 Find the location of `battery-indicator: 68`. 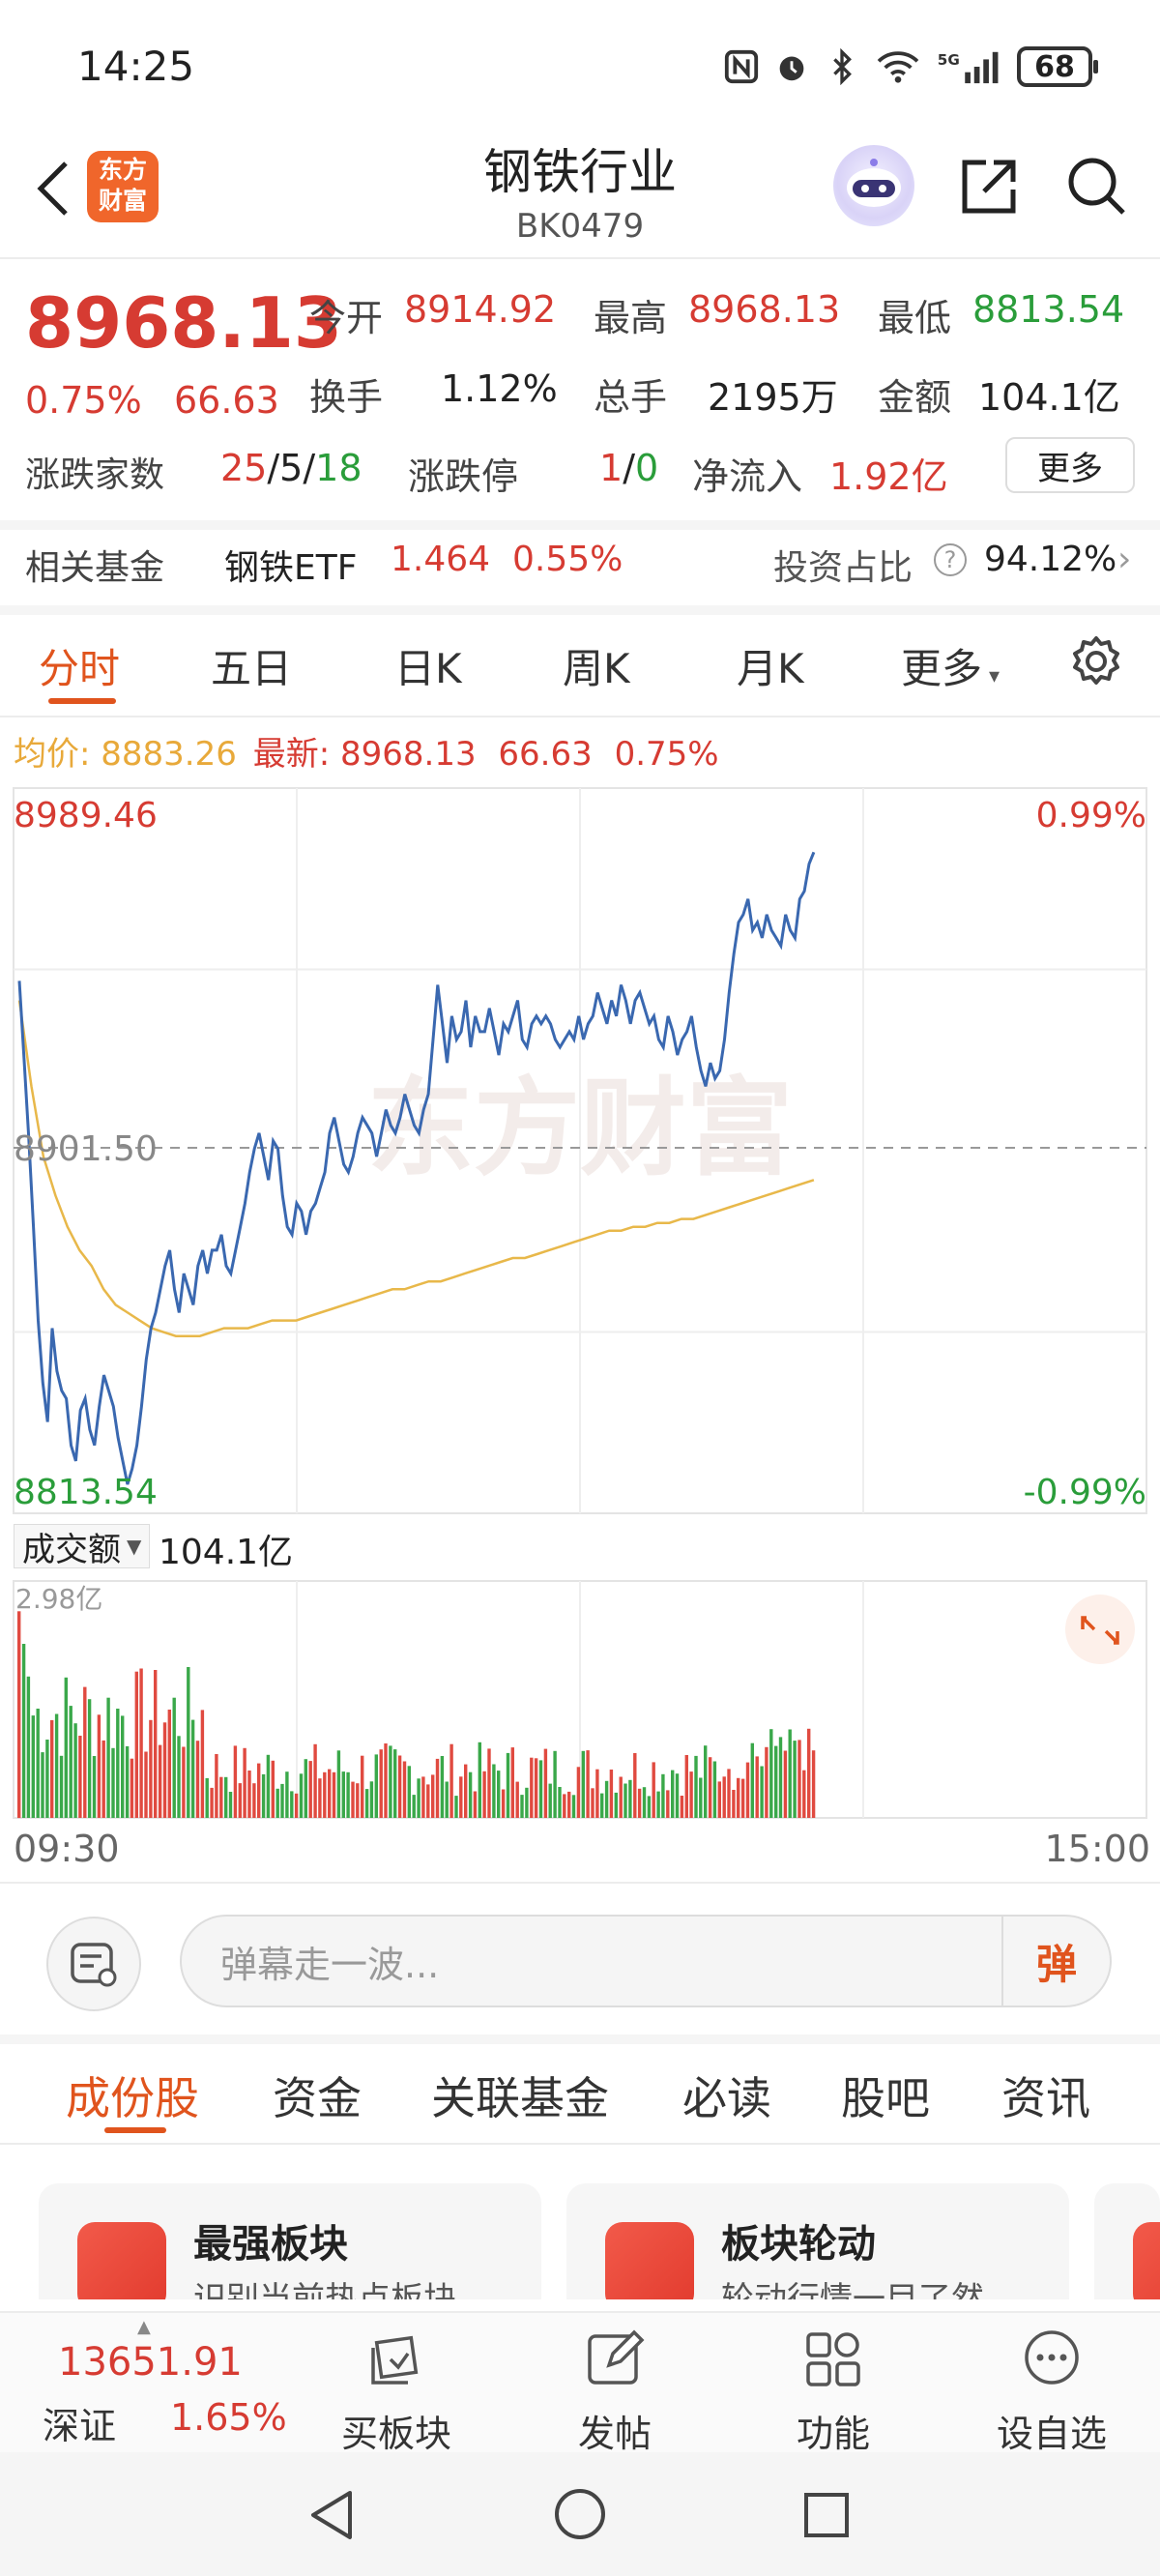

battery-indicator: 68 is located at coordinates (1057, 66).